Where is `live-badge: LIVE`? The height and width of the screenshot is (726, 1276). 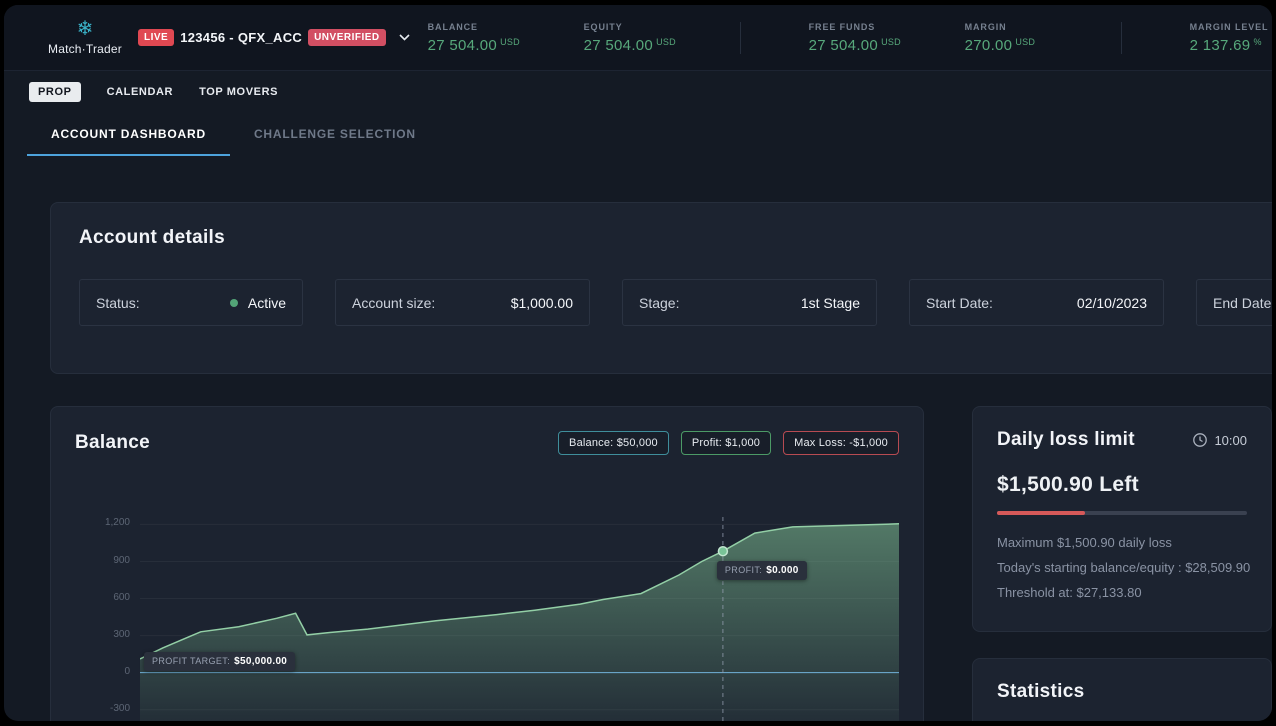
live-badge: LIVE is located at coordinates (156, 37).